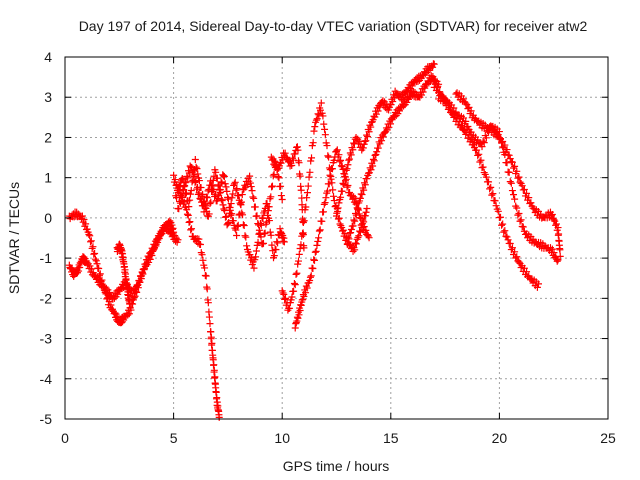  Describe the element at coordinates (174, 438) in the screenshot. I see `x-tick-label: 5` at that location.